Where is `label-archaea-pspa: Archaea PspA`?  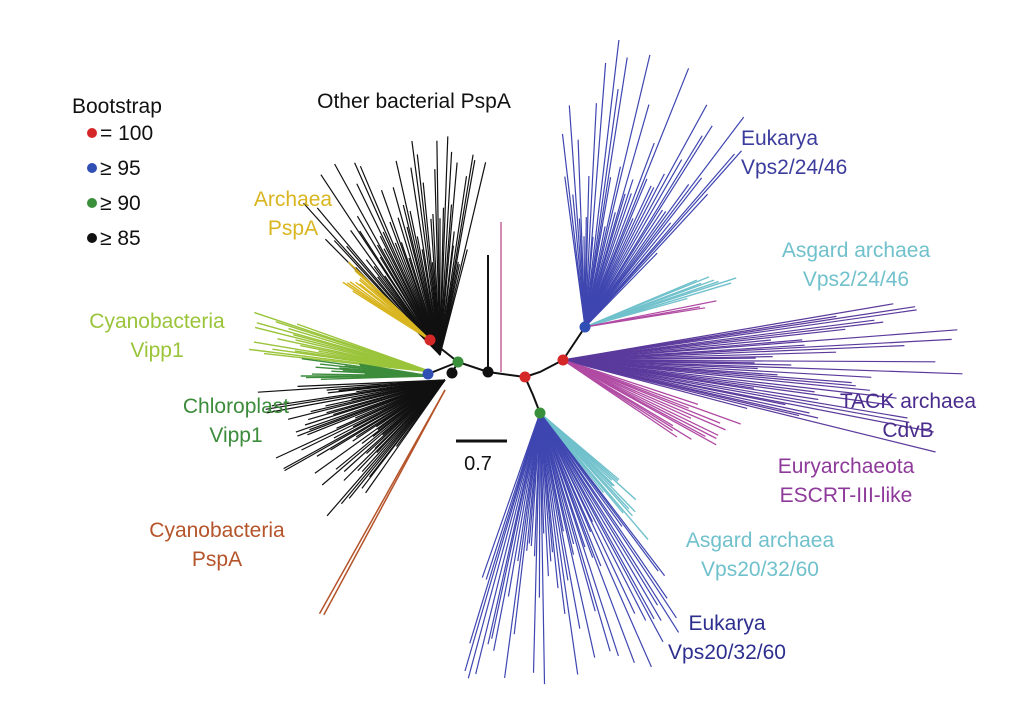 label-archaea-pspa: Archaea PspA is located at coordinates (293, 214).